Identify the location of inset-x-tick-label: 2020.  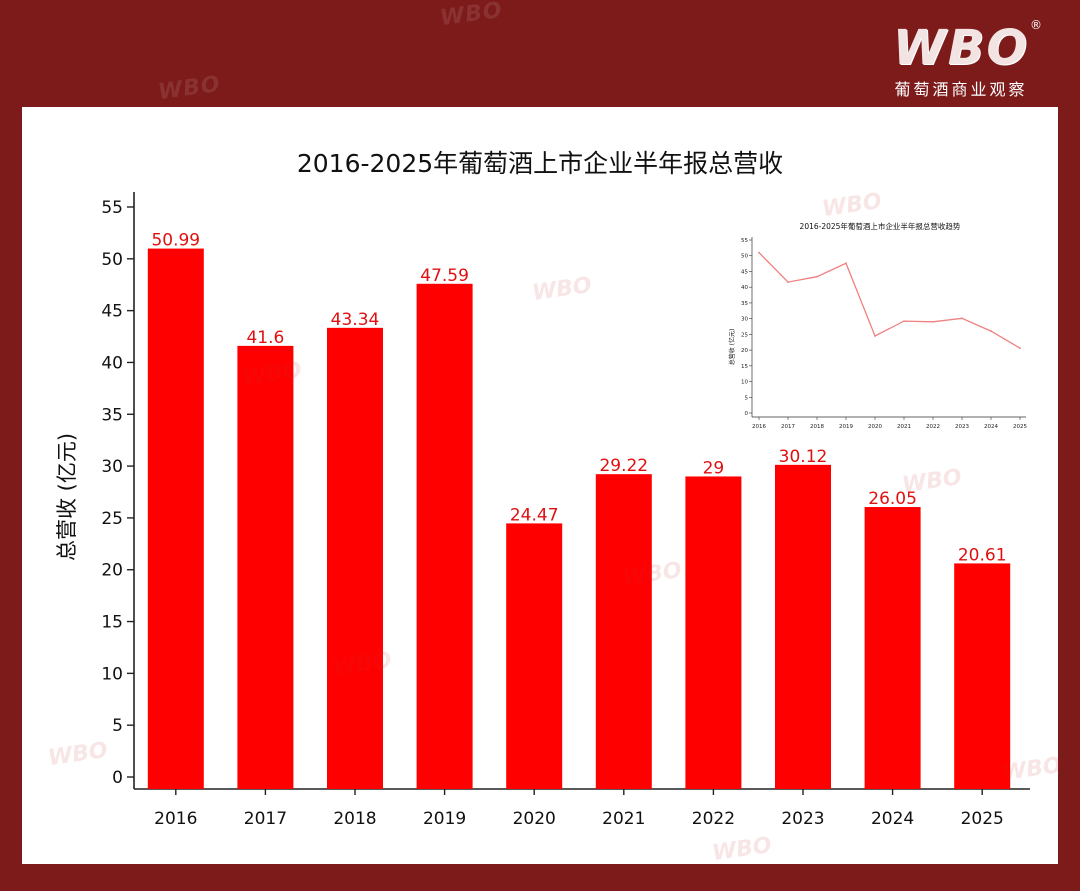
(875, 427).